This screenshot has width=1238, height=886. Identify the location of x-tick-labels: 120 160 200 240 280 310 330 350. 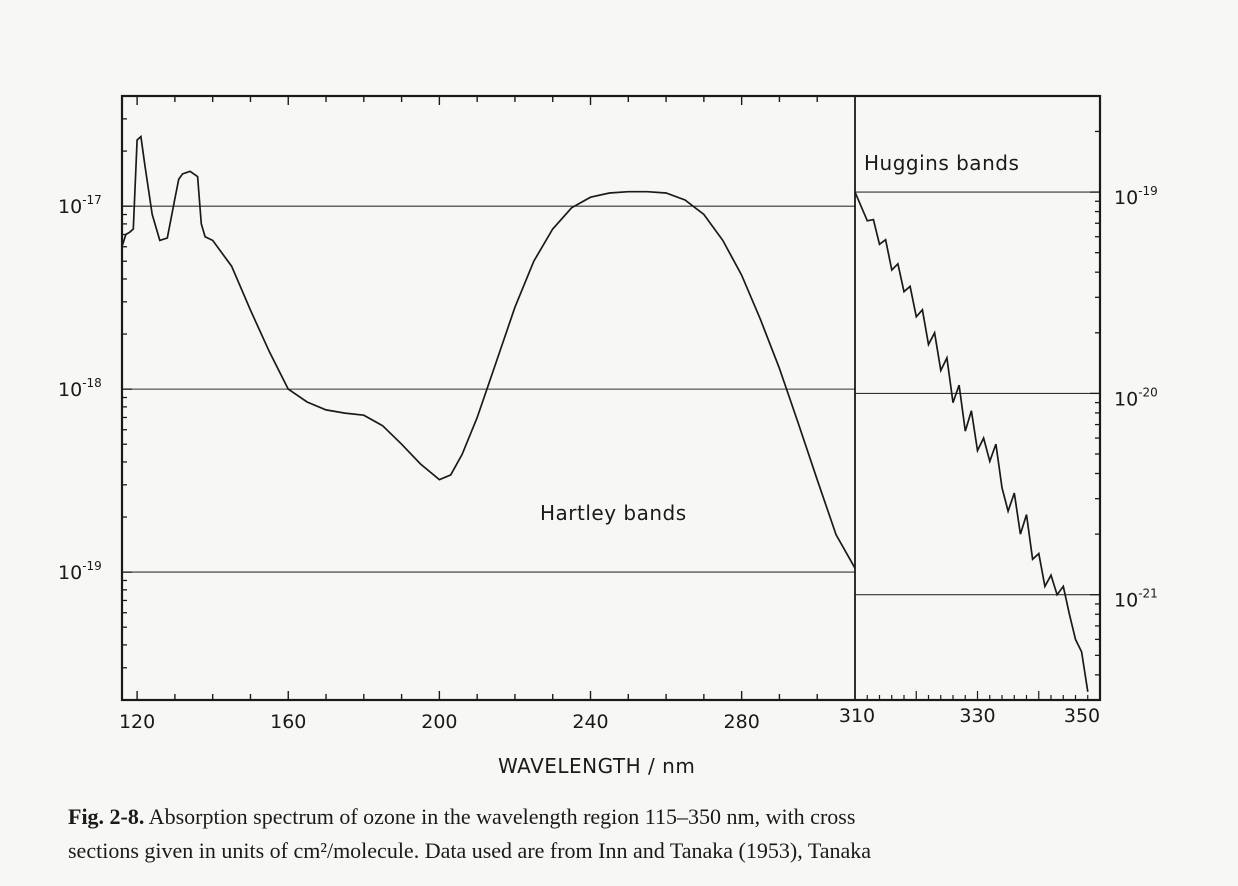
(609, 719).